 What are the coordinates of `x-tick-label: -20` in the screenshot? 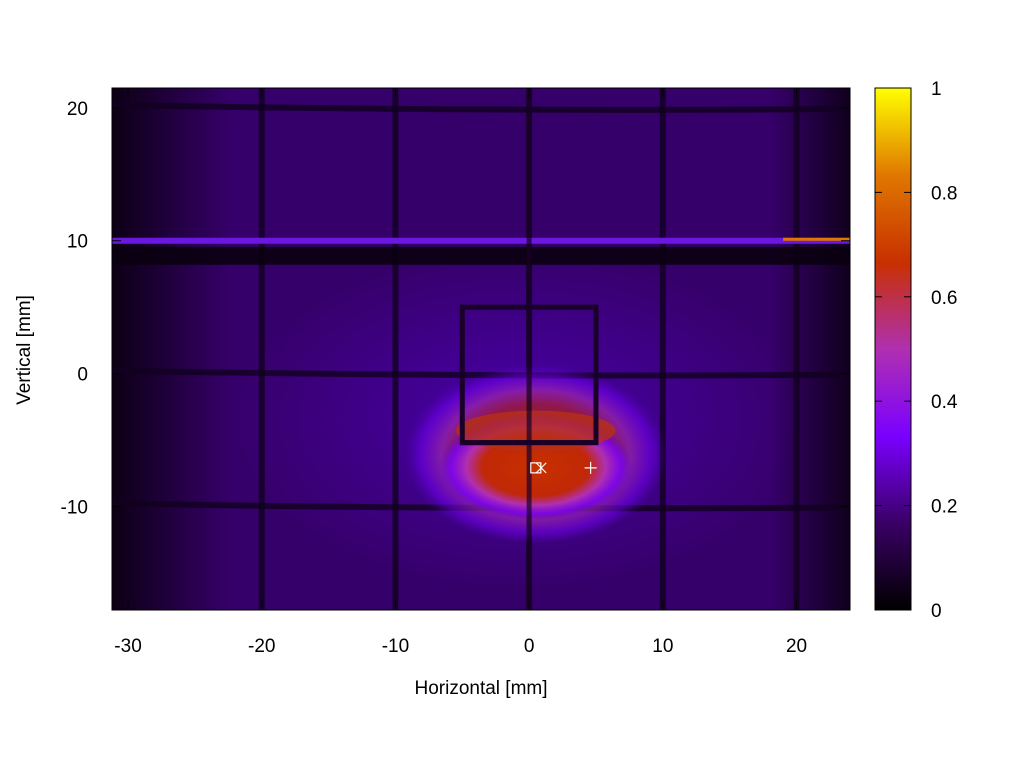 It's located at (261, 646).